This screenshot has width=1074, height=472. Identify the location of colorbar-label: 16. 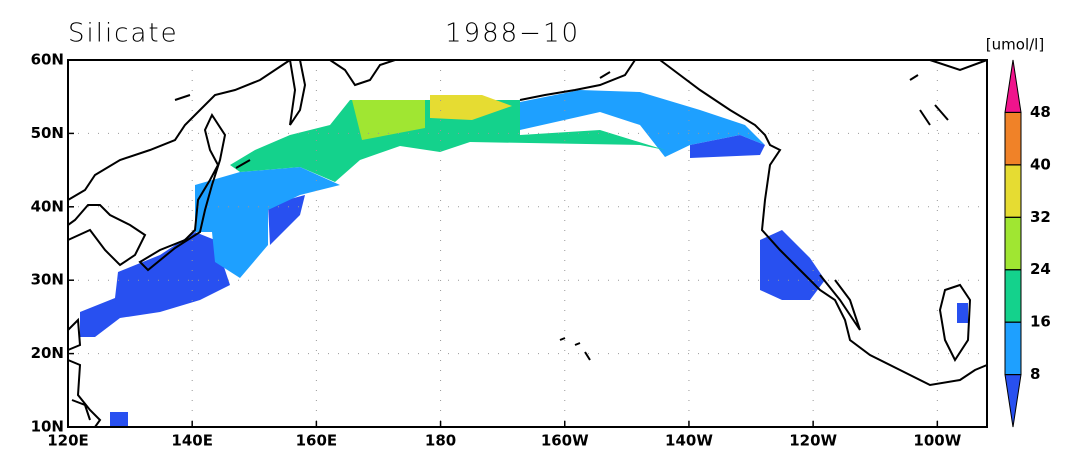
(1040, 322).